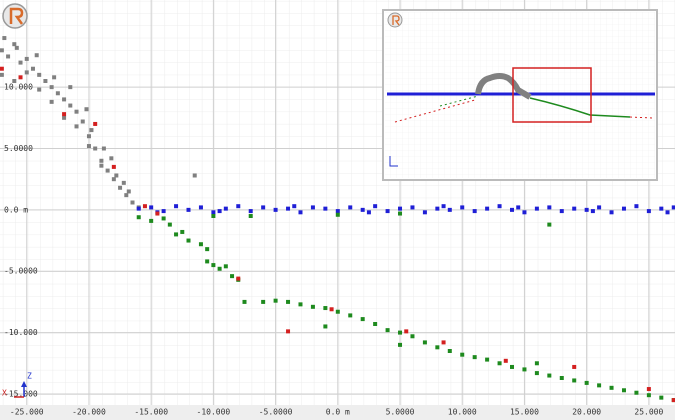 The image size is (675, 420). Describe the element at coordinates (586, 412) in the screenshot. I see `x-tick-label: 20.000` at that location.